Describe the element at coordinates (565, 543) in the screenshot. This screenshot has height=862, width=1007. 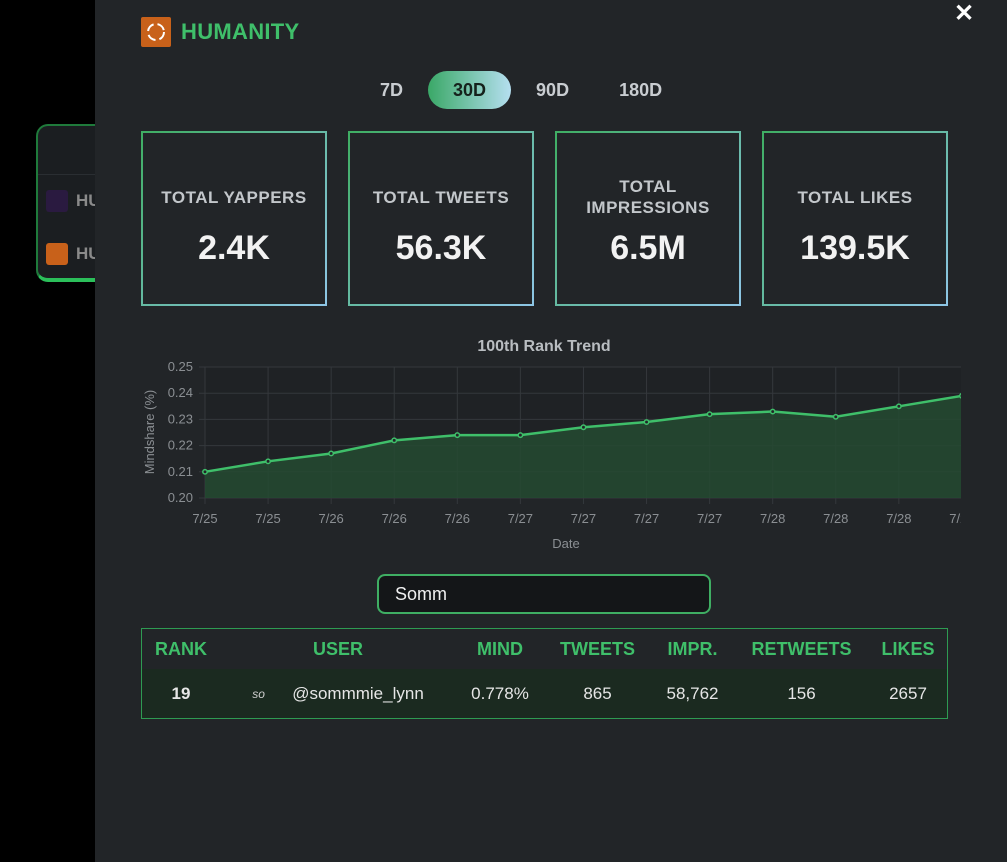
I see `x-axis-label: Date` at that location.